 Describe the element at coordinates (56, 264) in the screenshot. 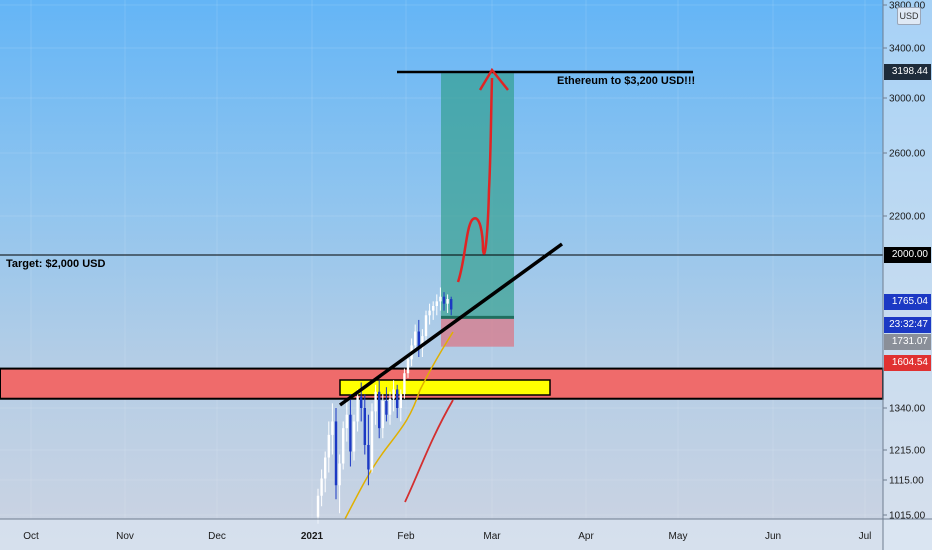

I see `target-annotation: Target: $2,000 USD` at that location.